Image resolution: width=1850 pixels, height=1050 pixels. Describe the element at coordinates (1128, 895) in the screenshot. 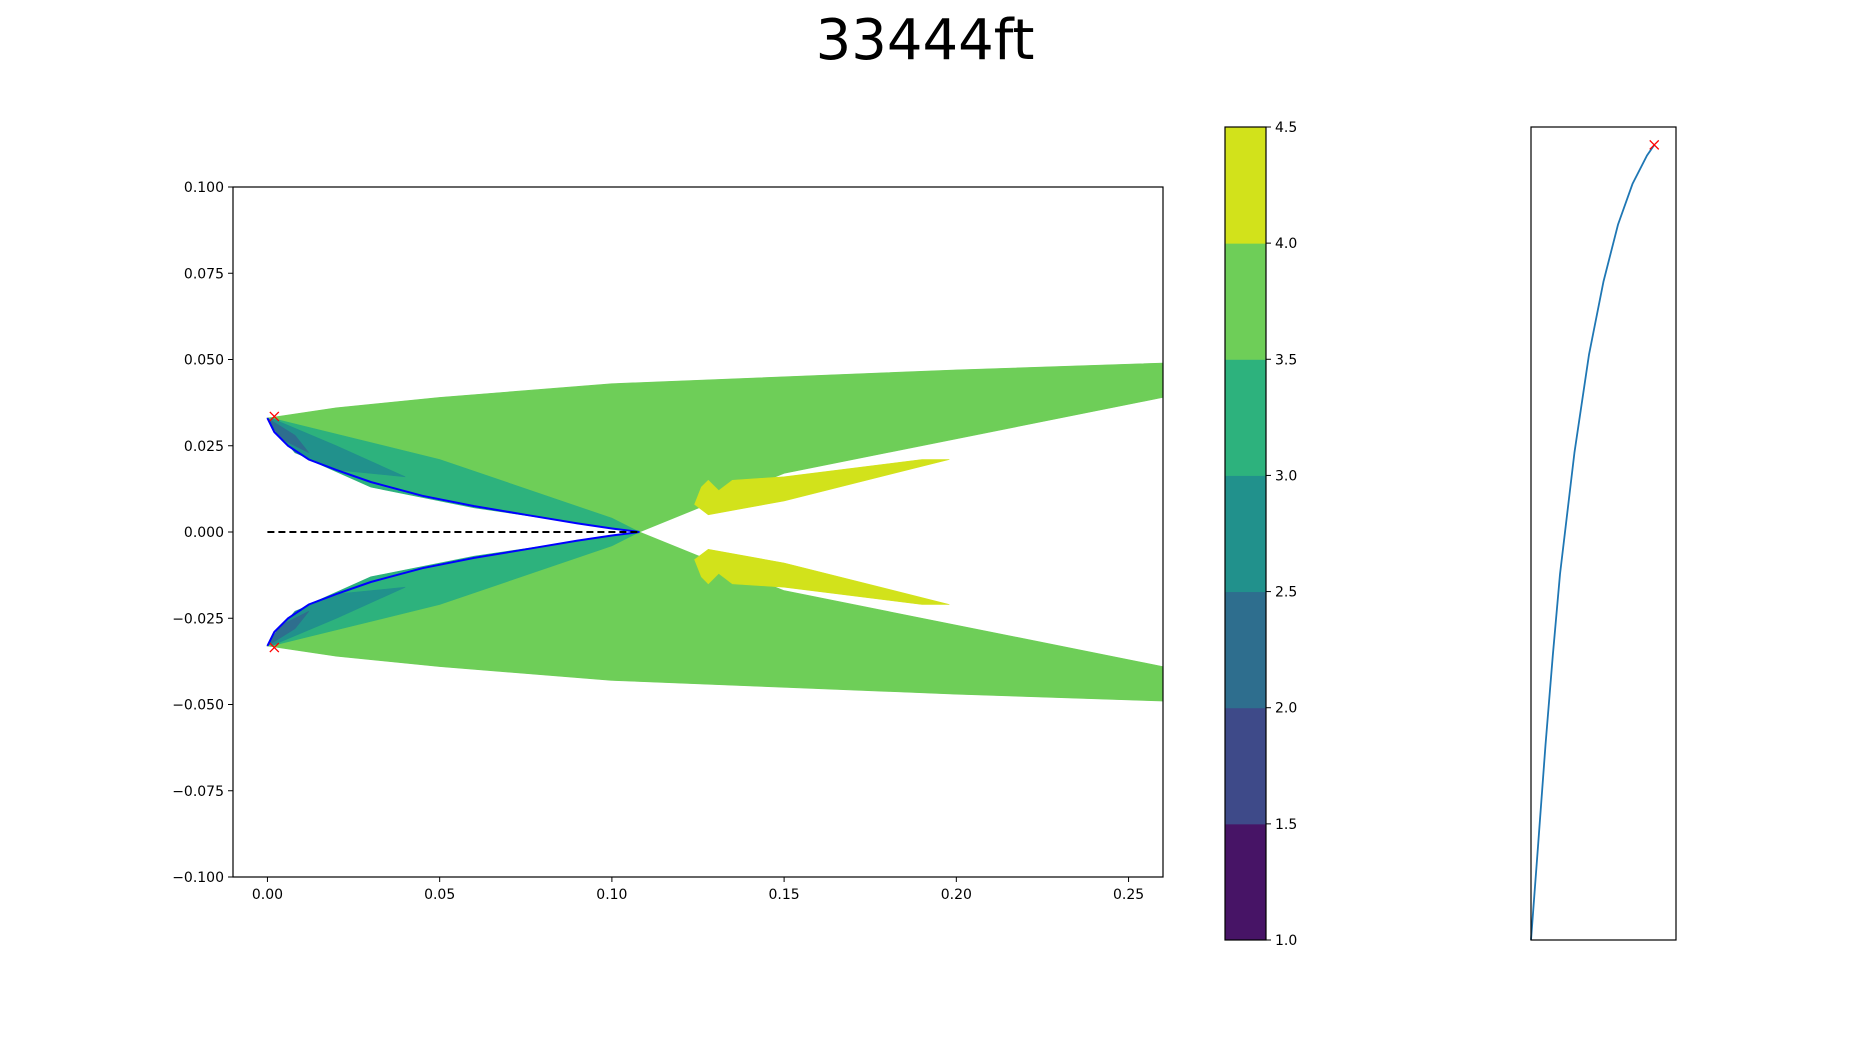

I see `x-tick-label: 0.25` at that location.